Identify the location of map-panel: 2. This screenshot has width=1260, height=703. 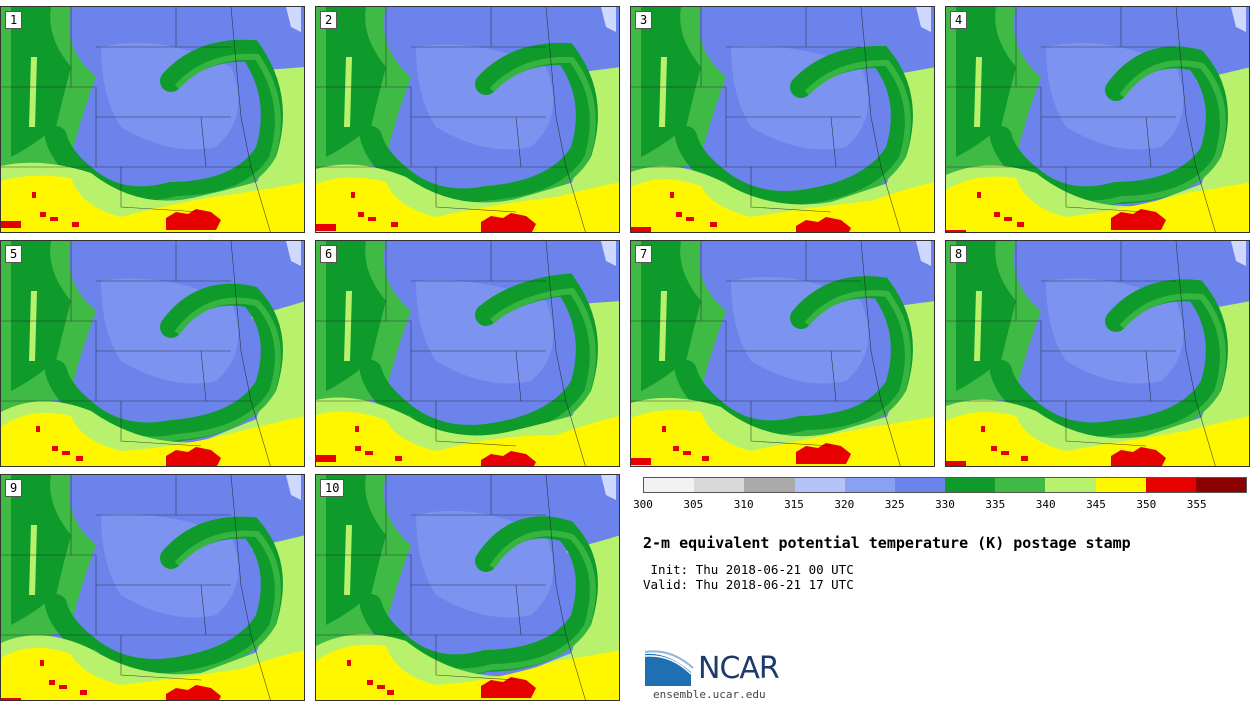
(467, 119).